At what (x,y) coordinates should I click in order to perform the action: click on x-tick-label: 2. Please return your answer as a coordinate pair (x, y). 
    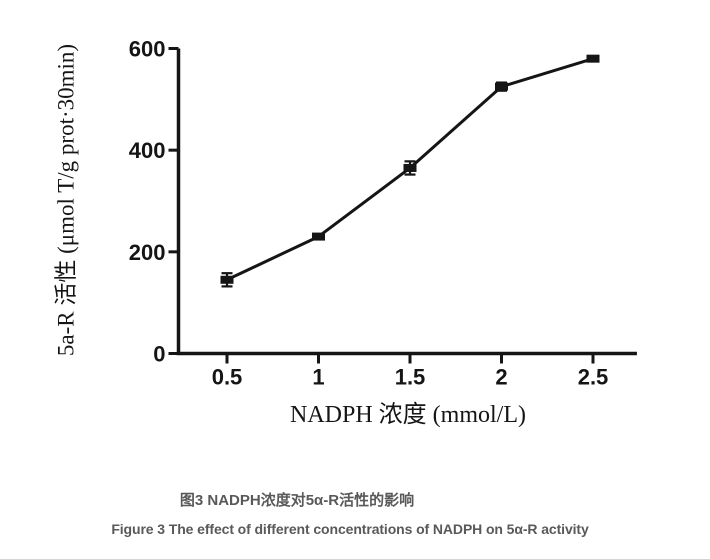
    Looking at the image, I should click on (501, 377).